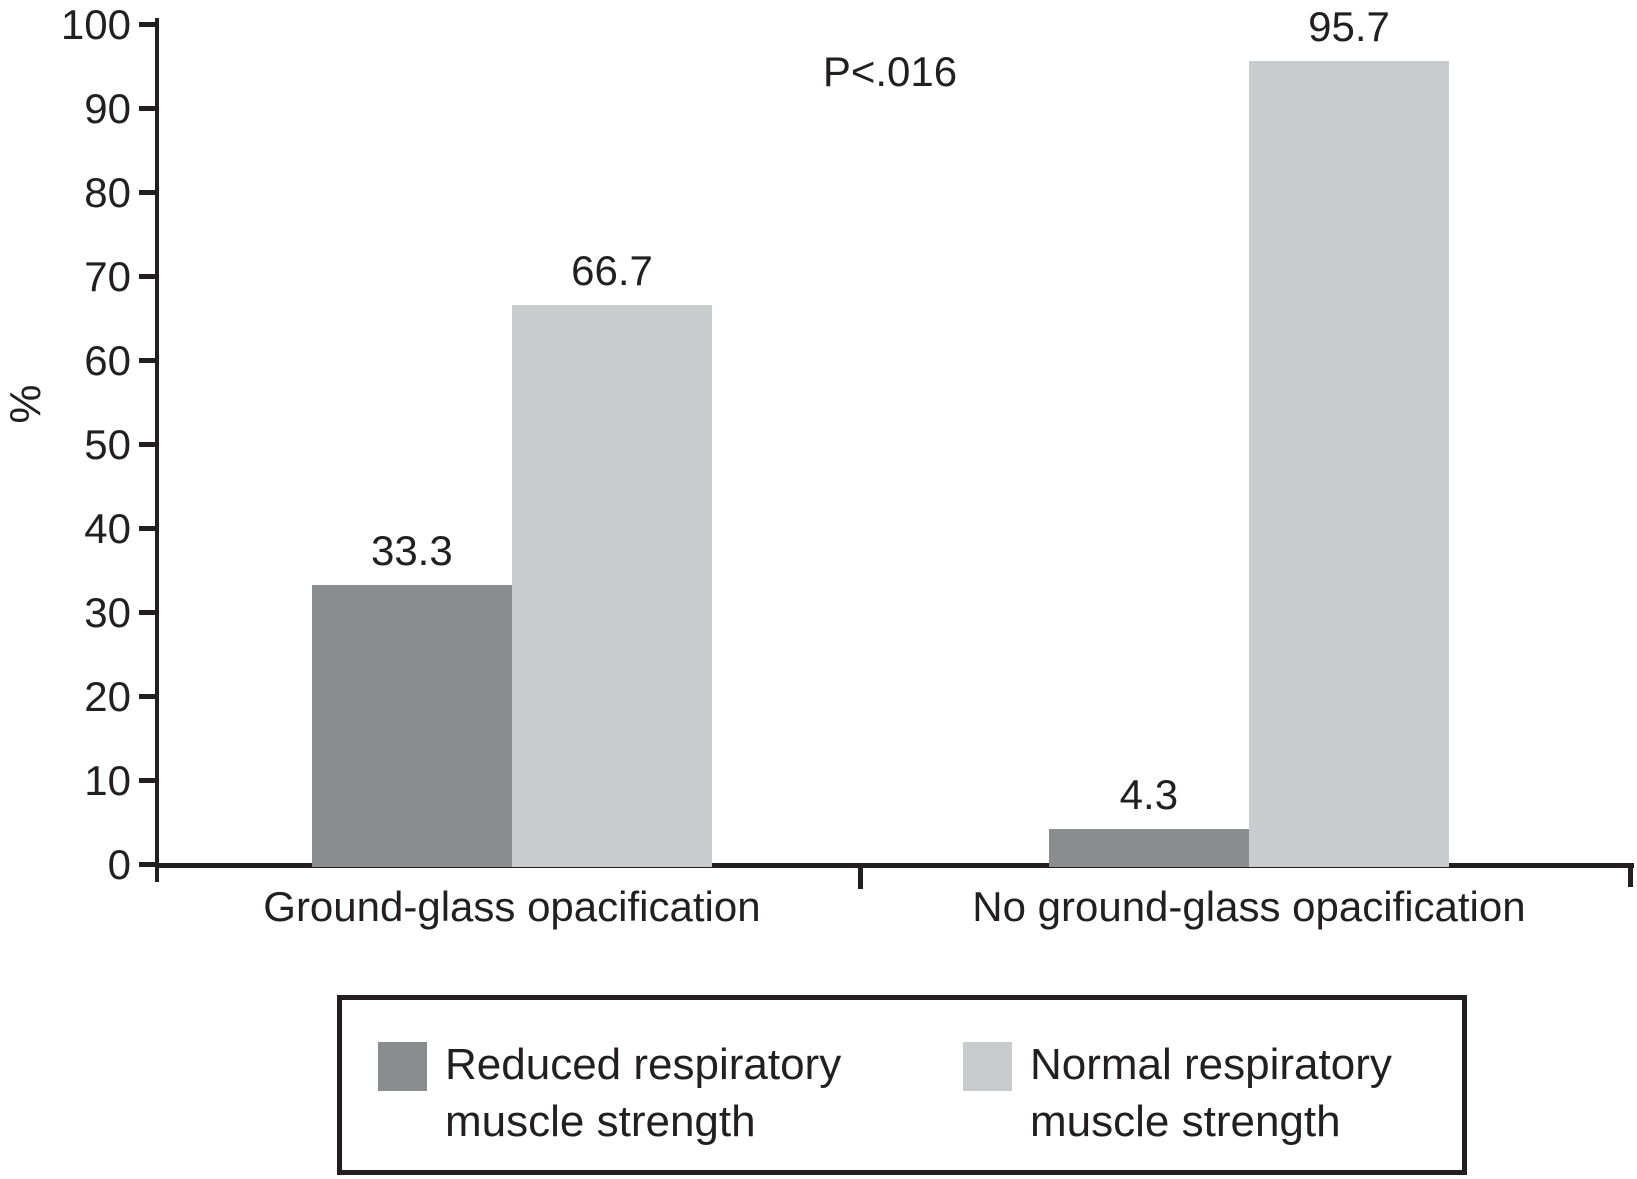 This screenshot has width=1637, height=1179. What do you see at coordinates (890, 71) in the screenshot?
I see `p-value-annotation: P<.016` at bounding box center [890, 71].